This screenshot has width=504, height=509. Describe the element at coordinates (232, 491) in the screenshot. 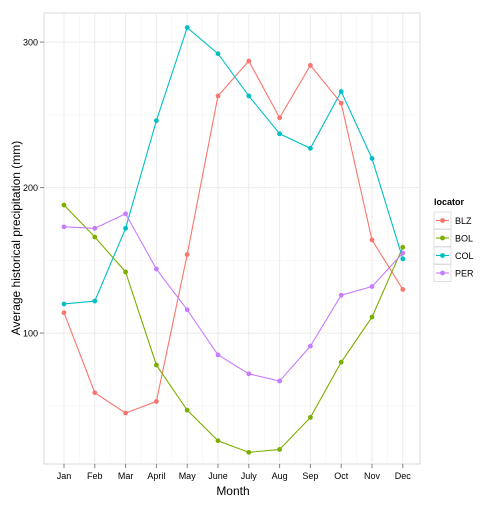

I see `x-axis-label: Month` at that location.